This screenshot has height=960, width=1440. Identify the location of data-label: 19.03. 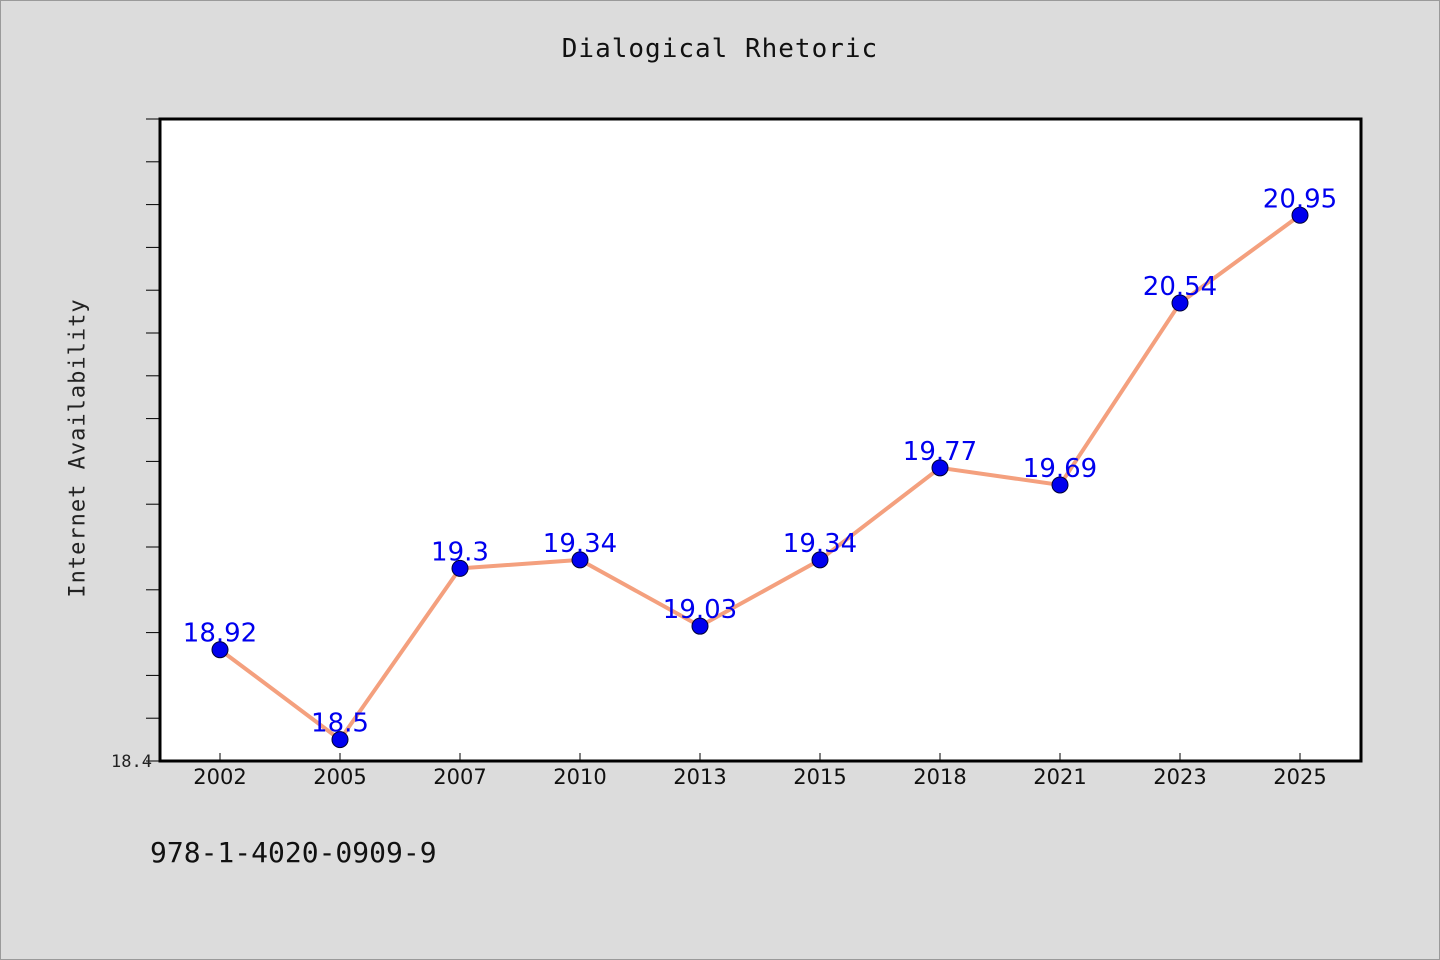
(700, 610).